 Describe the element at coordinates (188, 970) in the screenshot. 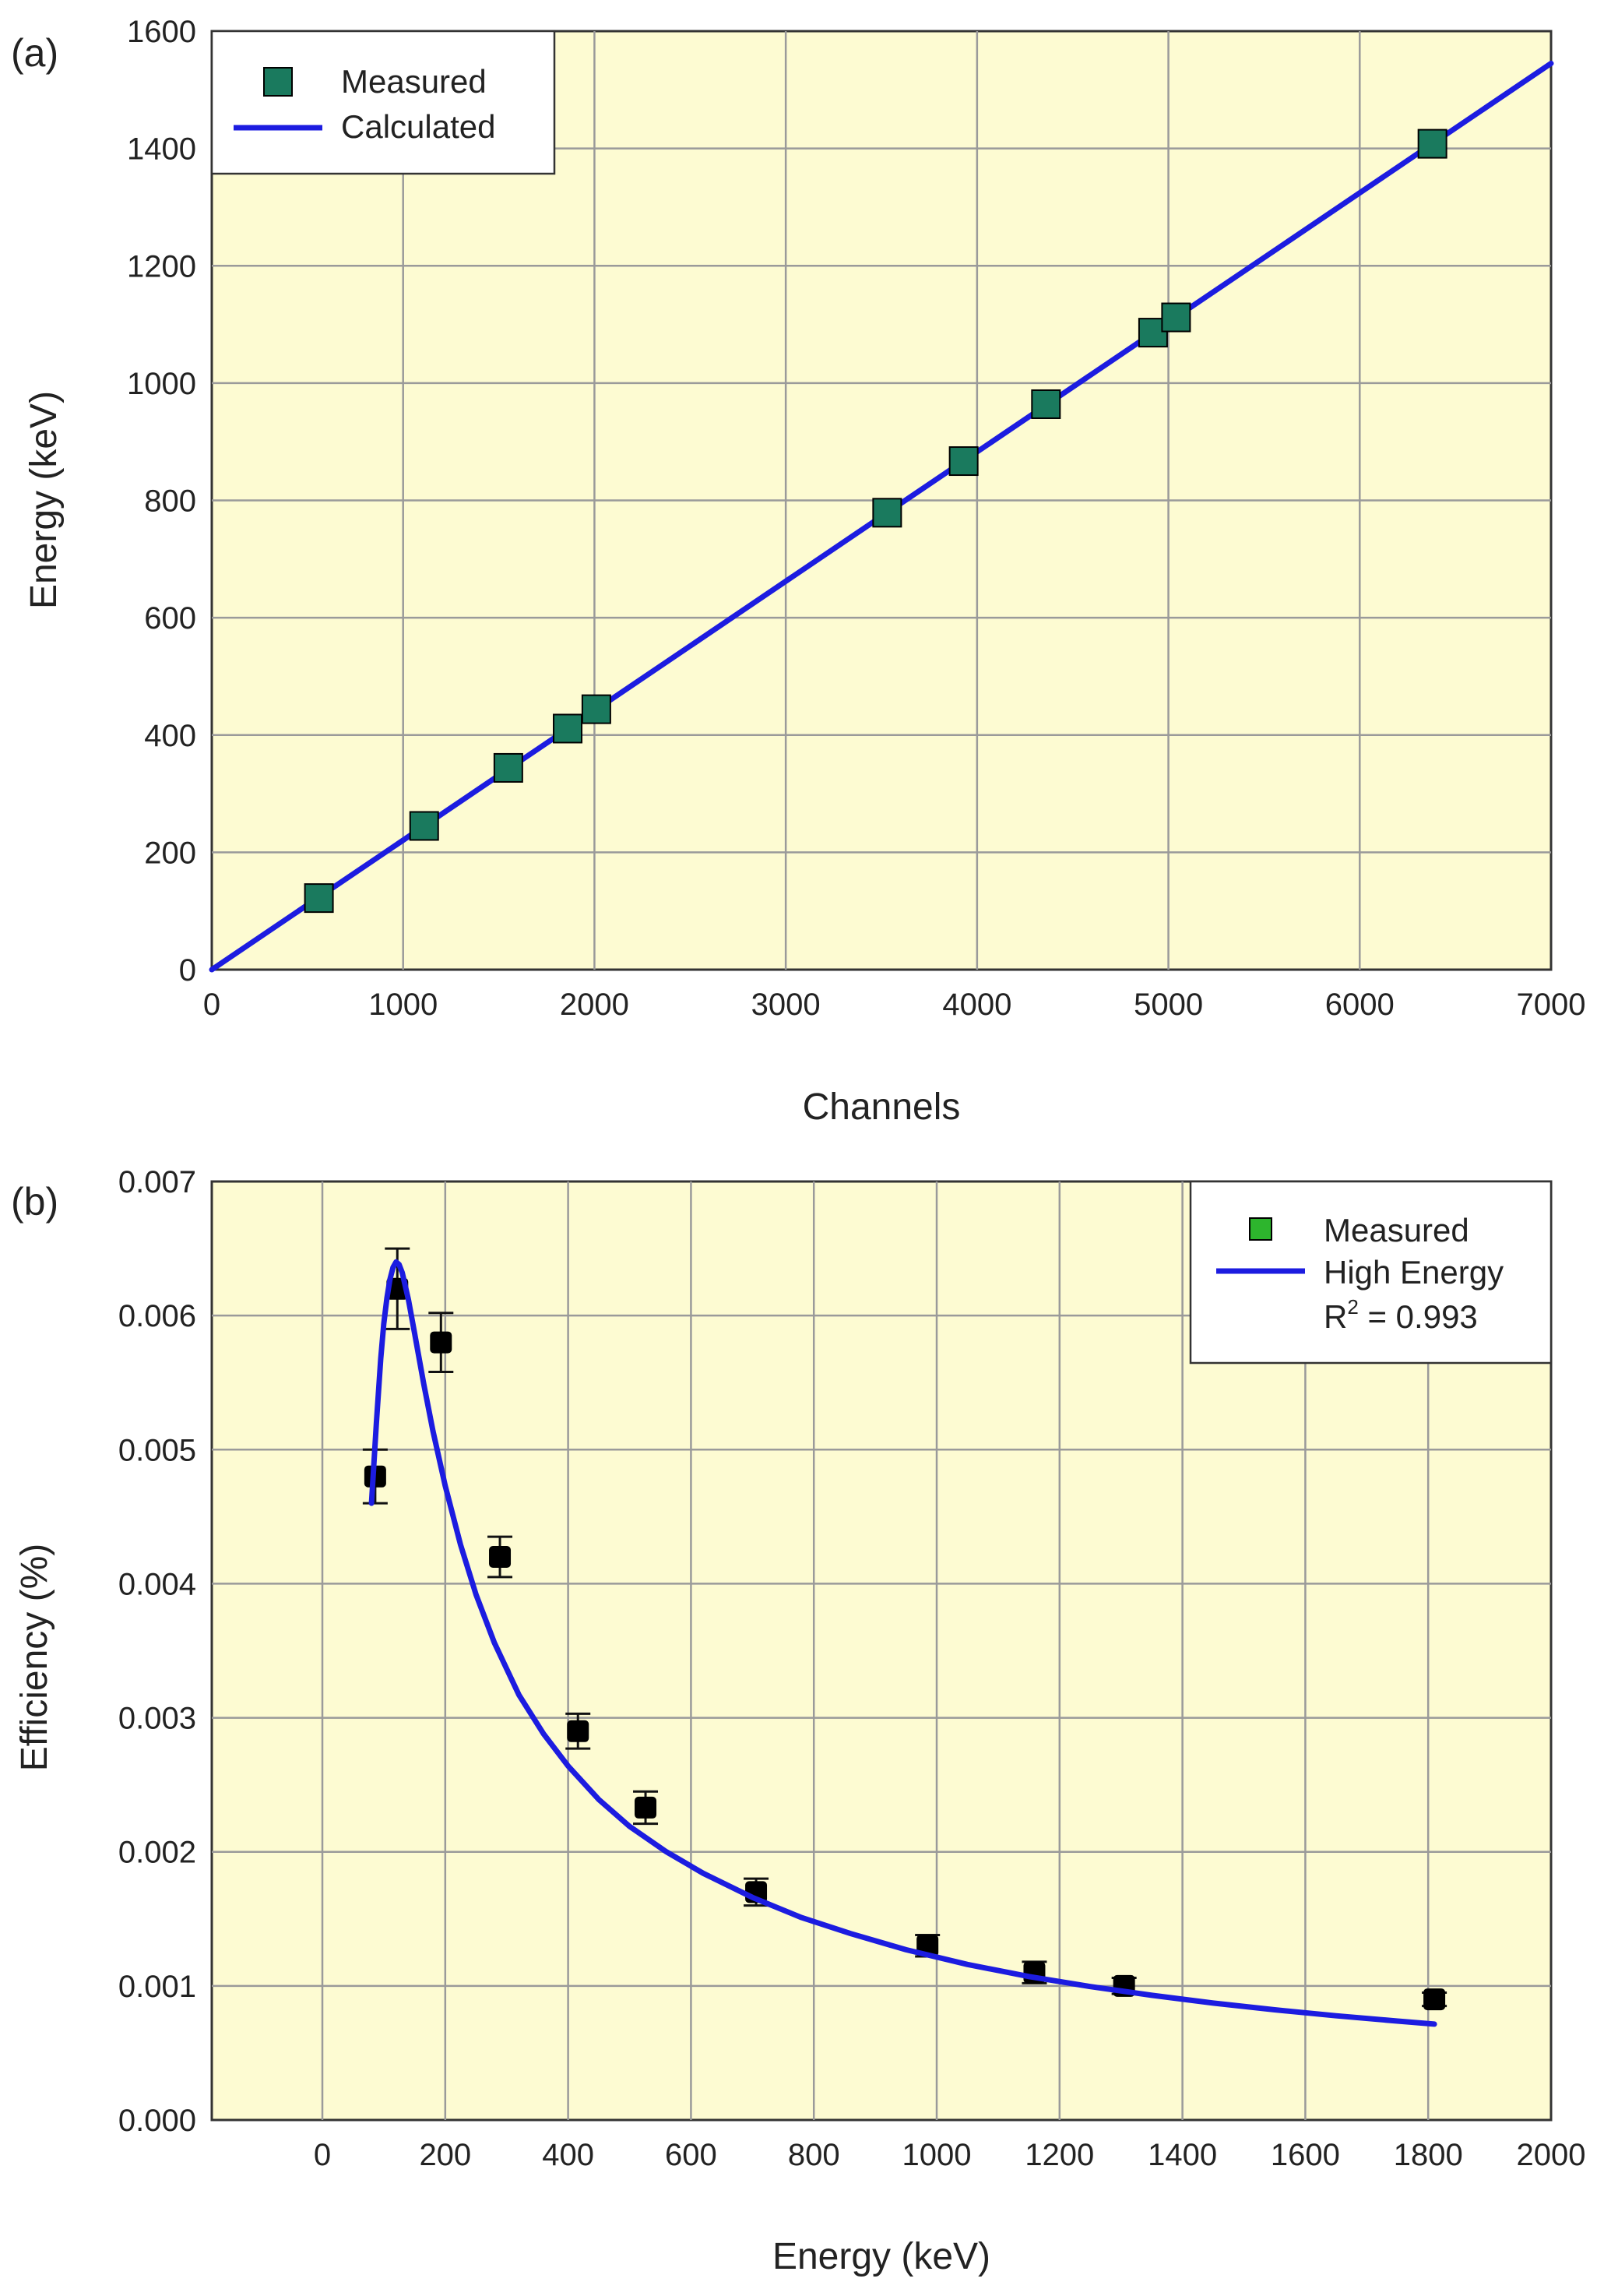

I see `panel-a-y-tick-label: 0` at that location.